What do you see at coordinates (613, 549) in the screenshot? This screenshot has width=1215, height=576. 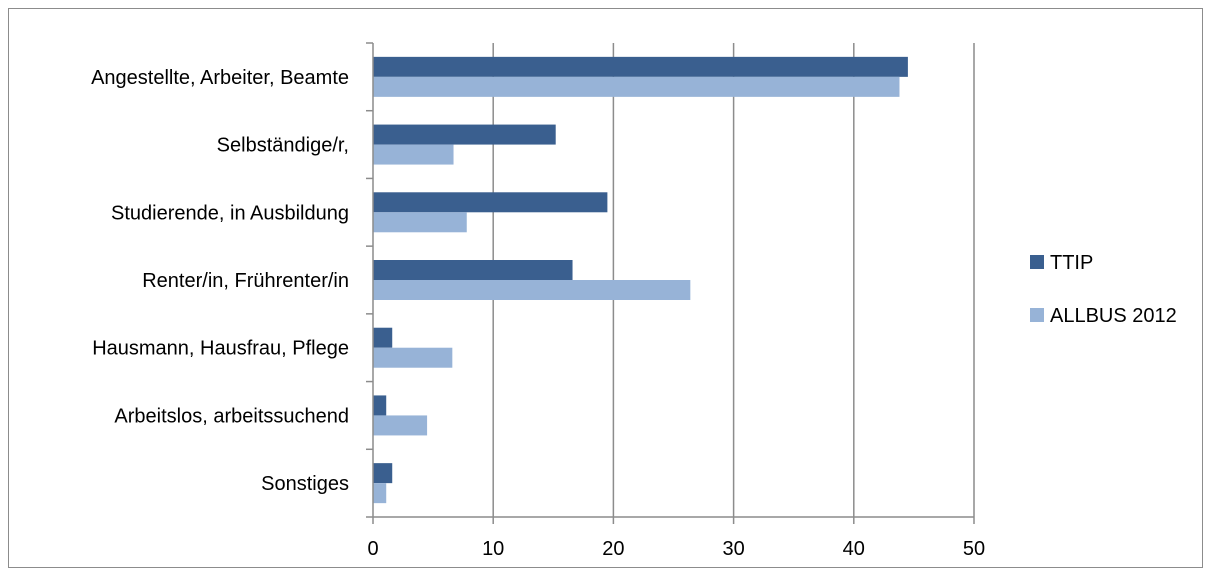 I see `x-tick-label-20: 20` at bounding box center [613, 549].